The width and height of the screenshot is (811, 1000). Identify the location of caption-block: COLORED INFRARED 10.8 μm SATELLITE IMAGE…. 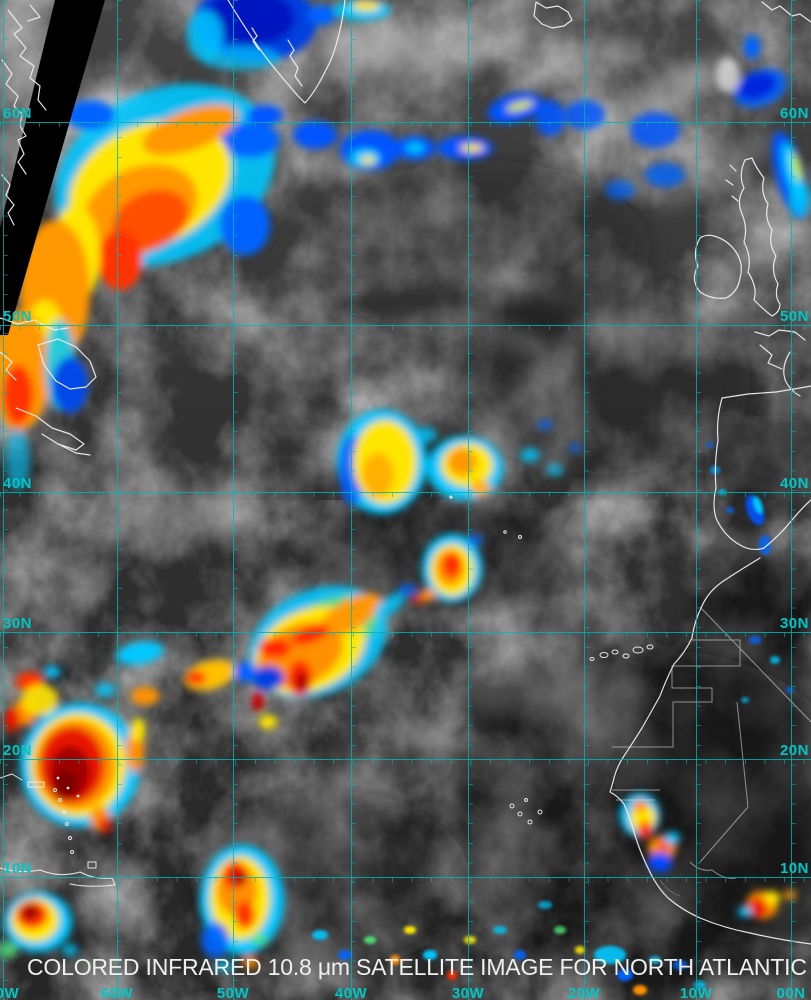
(417, 954).